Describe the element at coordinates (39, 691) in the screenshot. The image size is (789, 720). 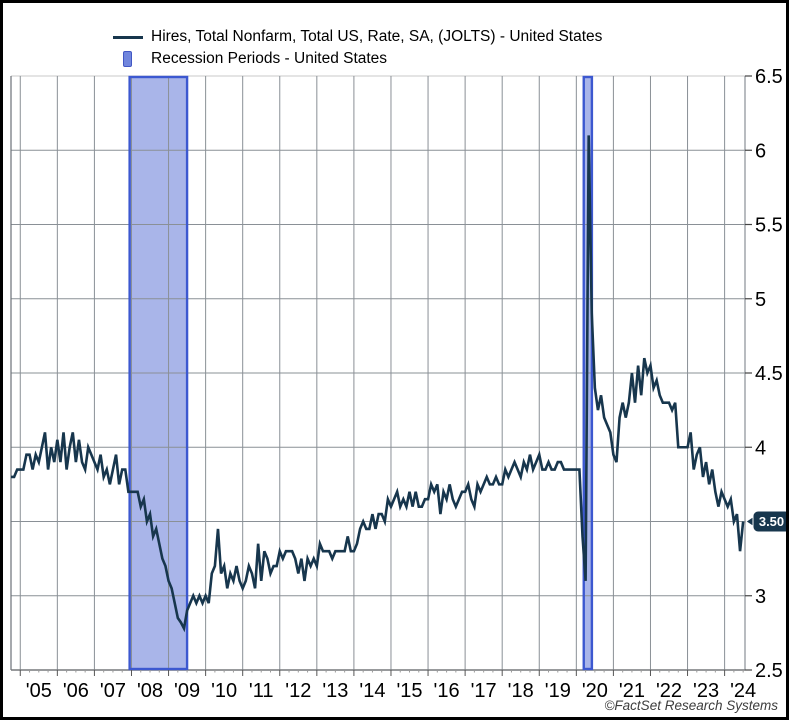
I see `x-axis-label: '05` at that location.